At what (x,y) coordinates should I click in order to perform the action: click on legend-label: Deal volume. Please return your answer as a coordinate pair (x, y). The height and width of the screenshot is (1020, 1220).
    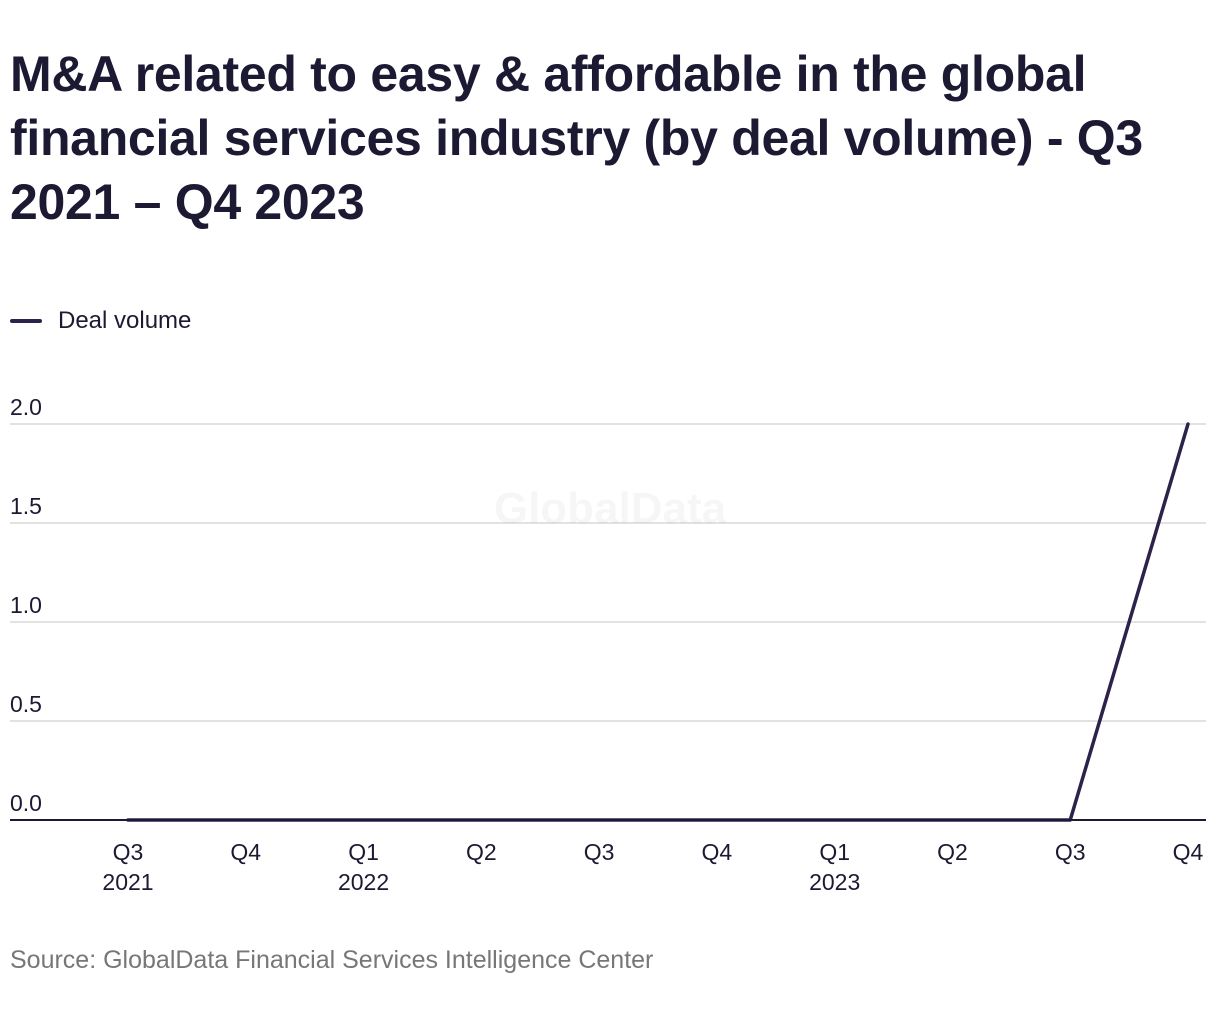
    Looking at the image, I should click on (125, 320).